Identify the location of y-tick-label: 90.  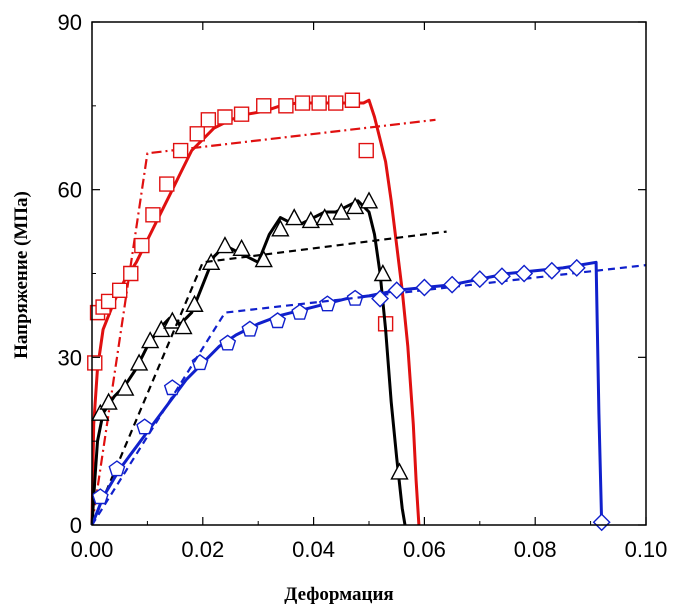
(70, 22).